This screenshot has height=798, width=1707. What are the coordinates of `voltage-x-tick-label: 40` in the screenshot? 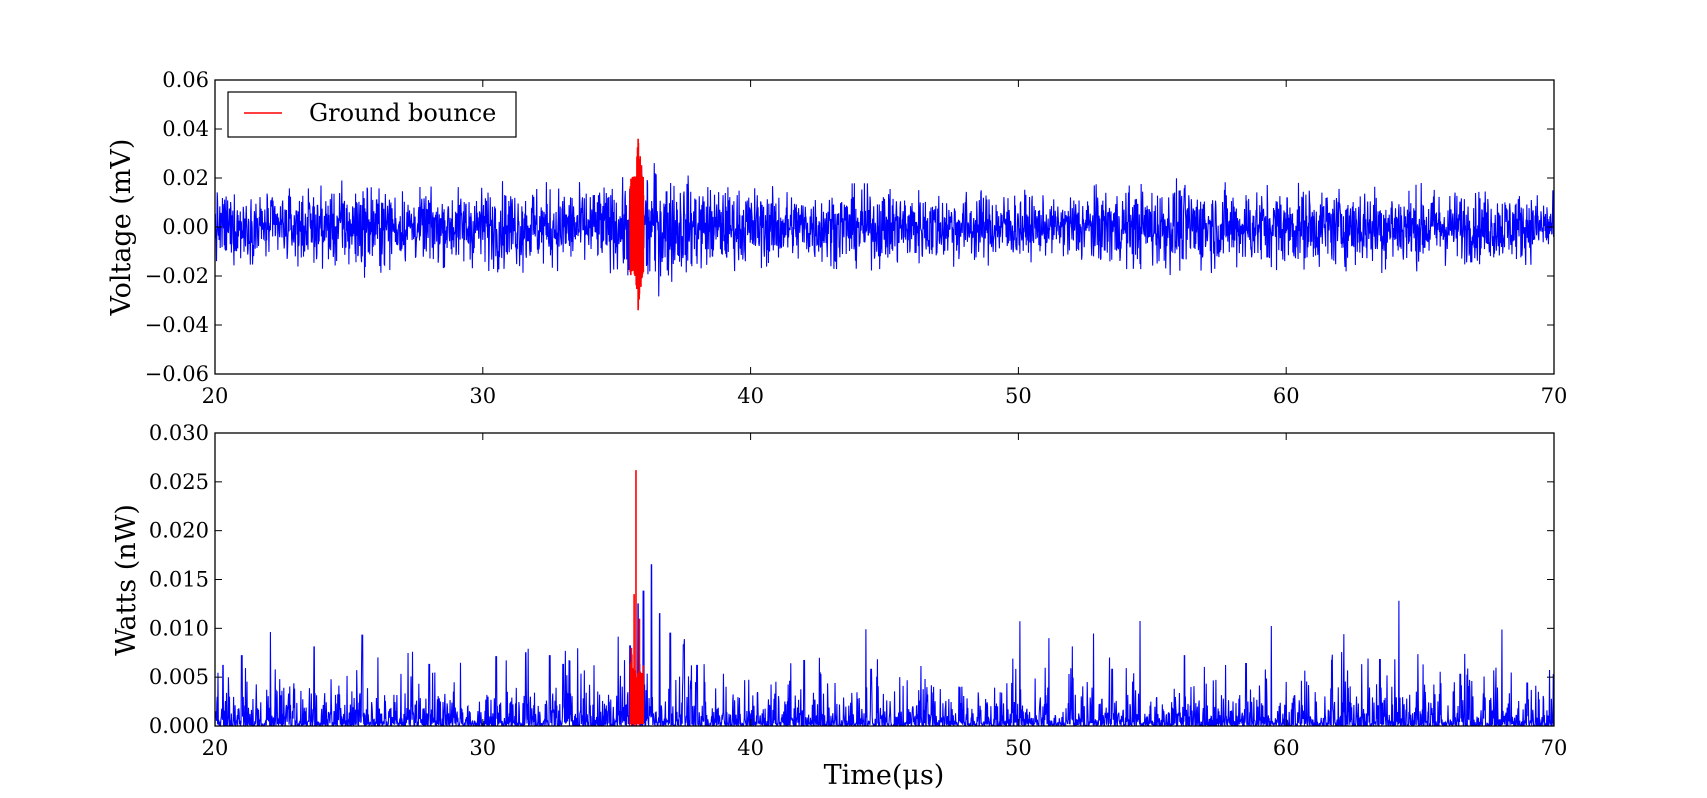 It's located at (750, 396).